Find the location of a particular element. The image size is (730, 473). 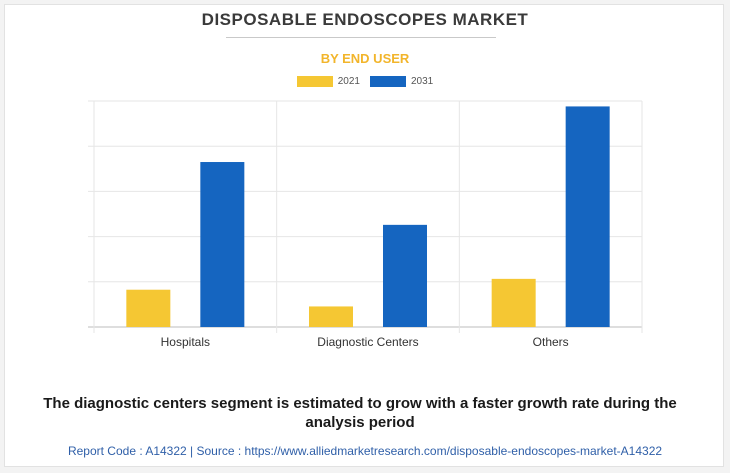

legend-label-2031: 2031 is located at coordinates (422, 81).